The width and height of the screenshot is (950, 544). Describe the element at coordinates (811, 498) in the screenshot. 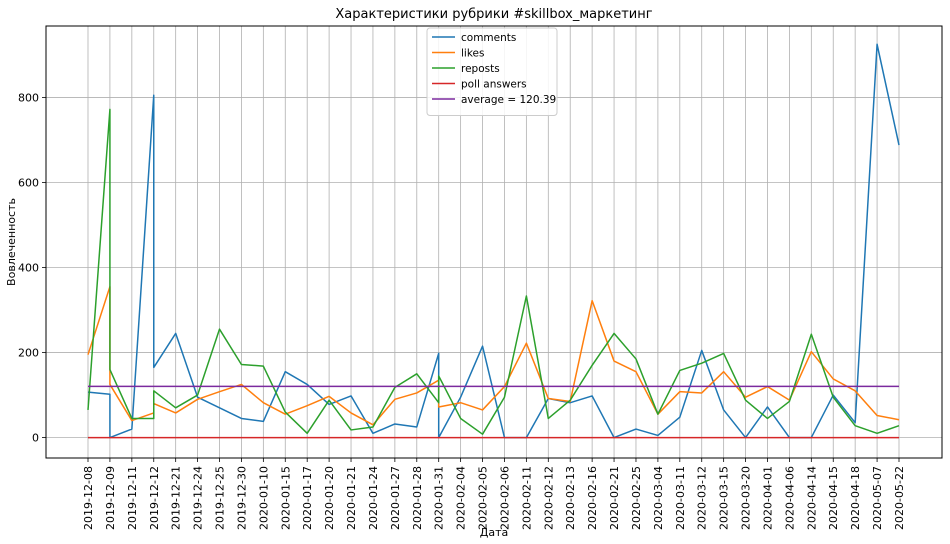

I see `x-tick-label: 2020-04-14` at that location.